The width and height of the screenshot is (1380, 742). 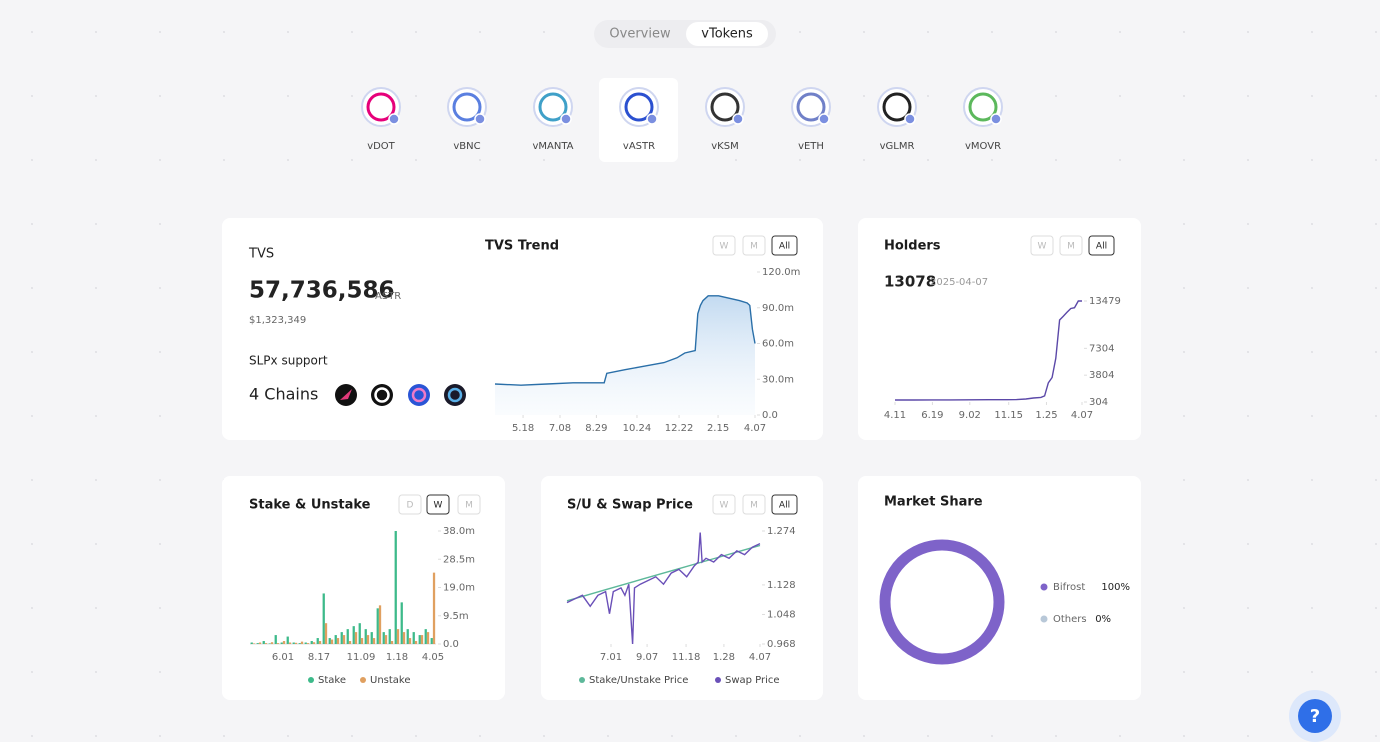 I want to click on y-tick-label: 19.0m, so click(x=459, y=588).